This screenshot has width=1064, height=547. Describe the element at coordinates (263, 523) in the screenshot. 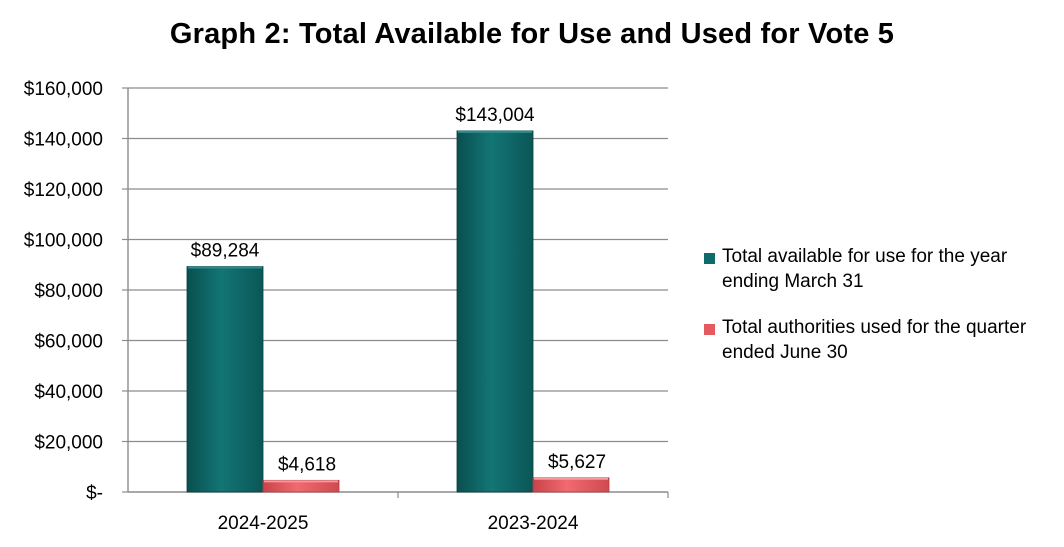

I see `x-tick-label-0: 2024-2025` at that location.